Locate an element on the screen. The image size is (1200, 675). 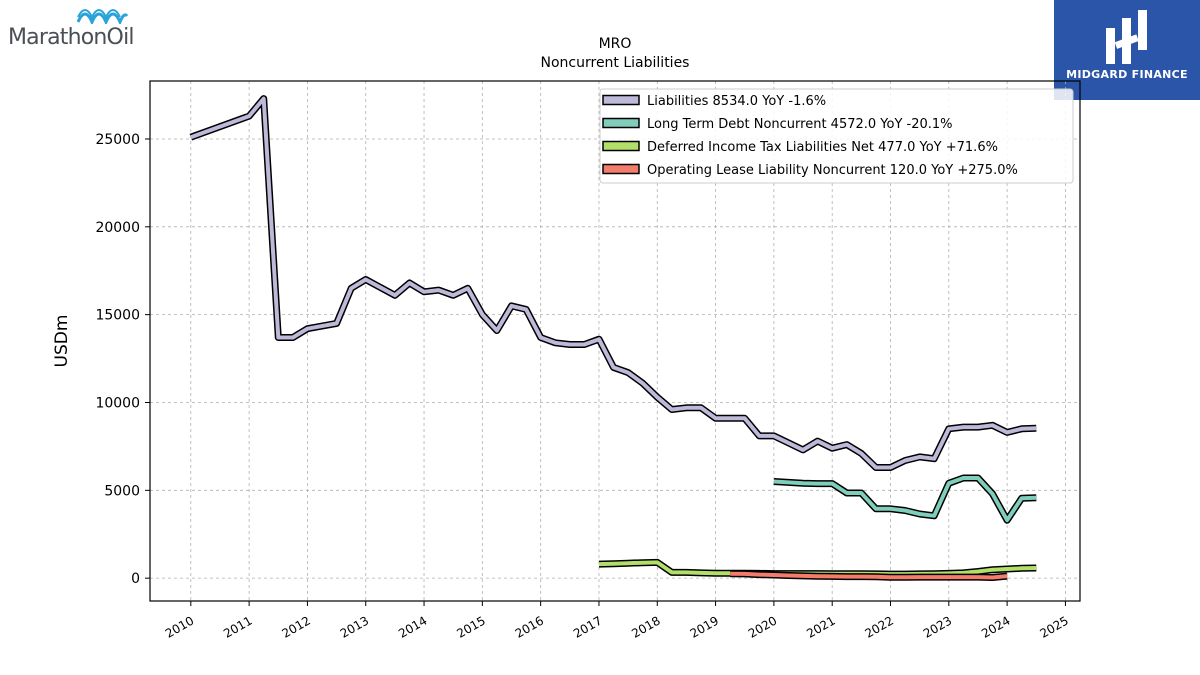
y-tick-label: 20000 is located at coordinates (117, 228).